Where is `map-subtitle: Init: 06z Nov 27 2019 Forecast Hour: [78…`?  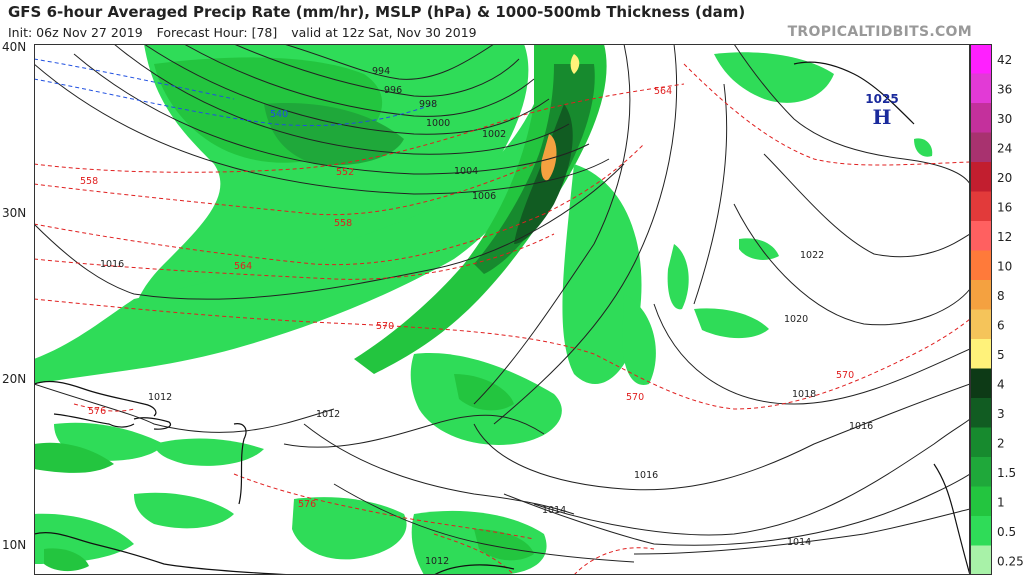
map-subtitle: Init: 06z Nov 27 2019 Forecast Hour: [78… is located at coordinates (247, 32).